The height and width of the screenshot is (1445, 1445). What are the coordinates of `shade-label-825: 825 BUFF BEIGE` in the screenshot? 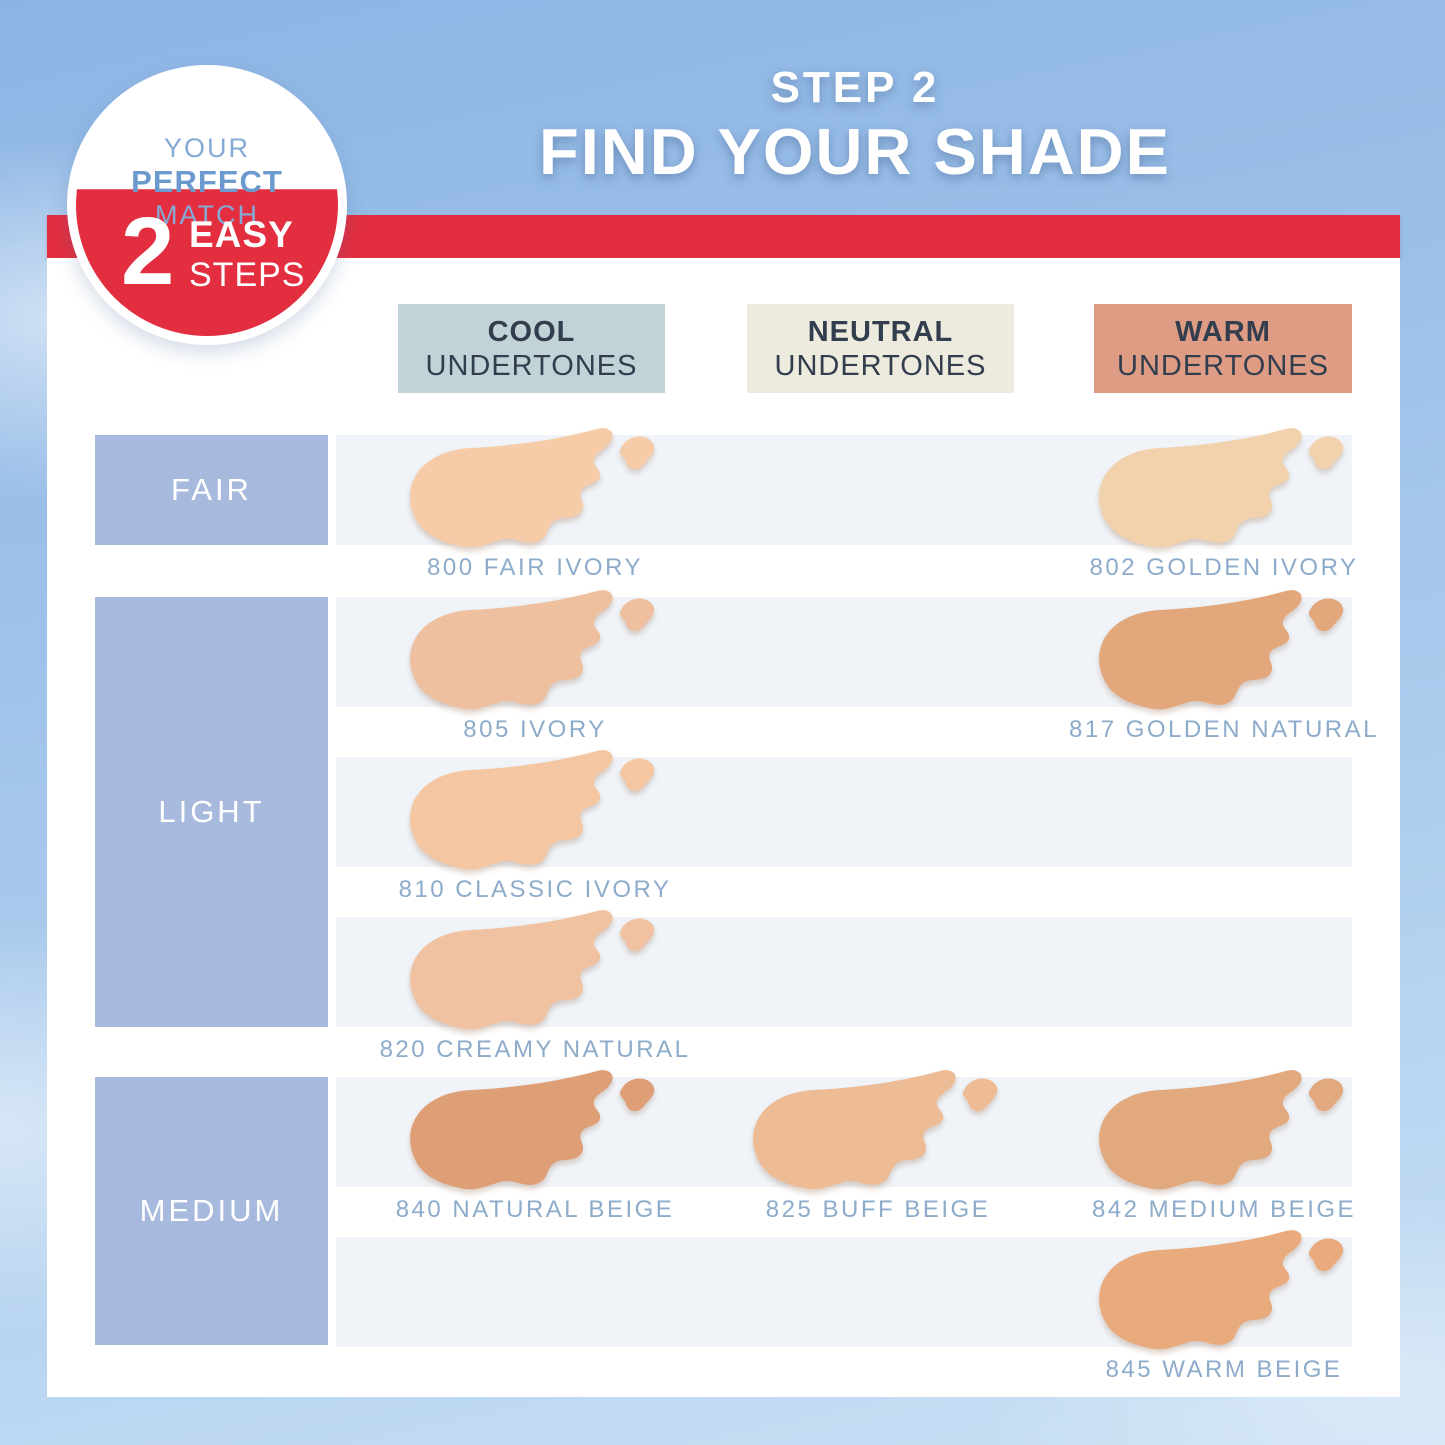 It's located at (878, 1209).